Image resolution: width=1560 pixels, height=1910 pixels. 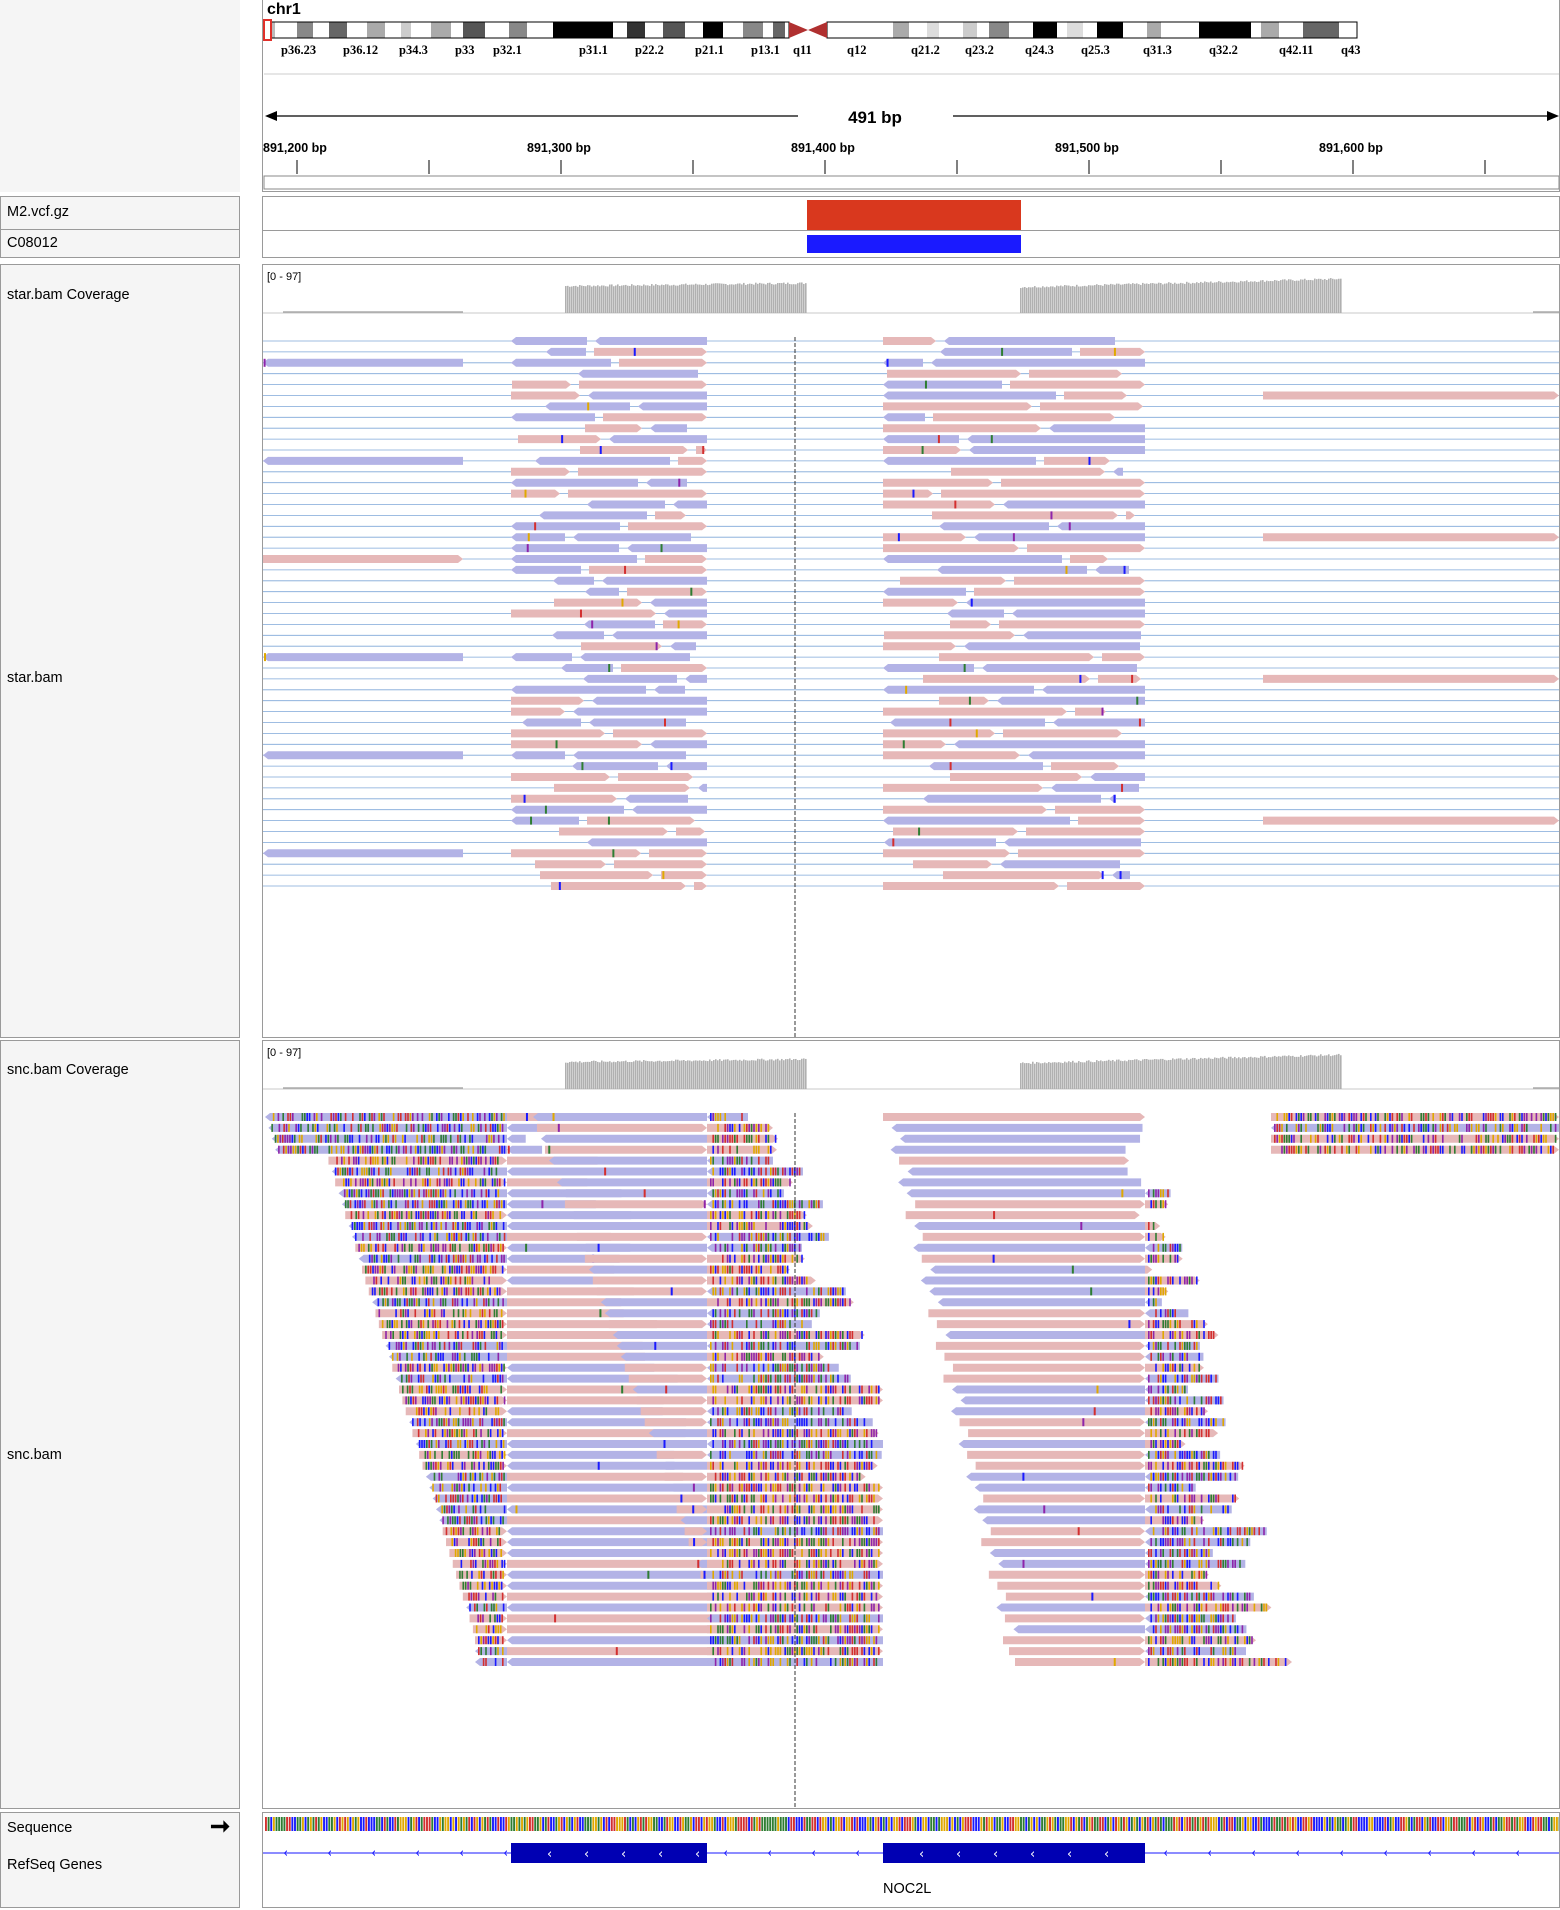 What do you see at coordinates (911, 230) in the screenshot?
I see `divider` at bounding box center [911, 230].